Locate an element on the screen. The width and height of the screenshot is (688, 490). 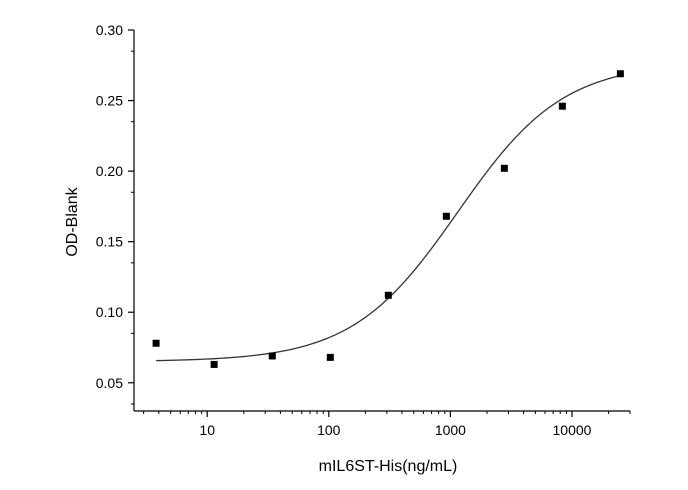
y-tick-label: 0.20 is located at coordinates (109, 171).